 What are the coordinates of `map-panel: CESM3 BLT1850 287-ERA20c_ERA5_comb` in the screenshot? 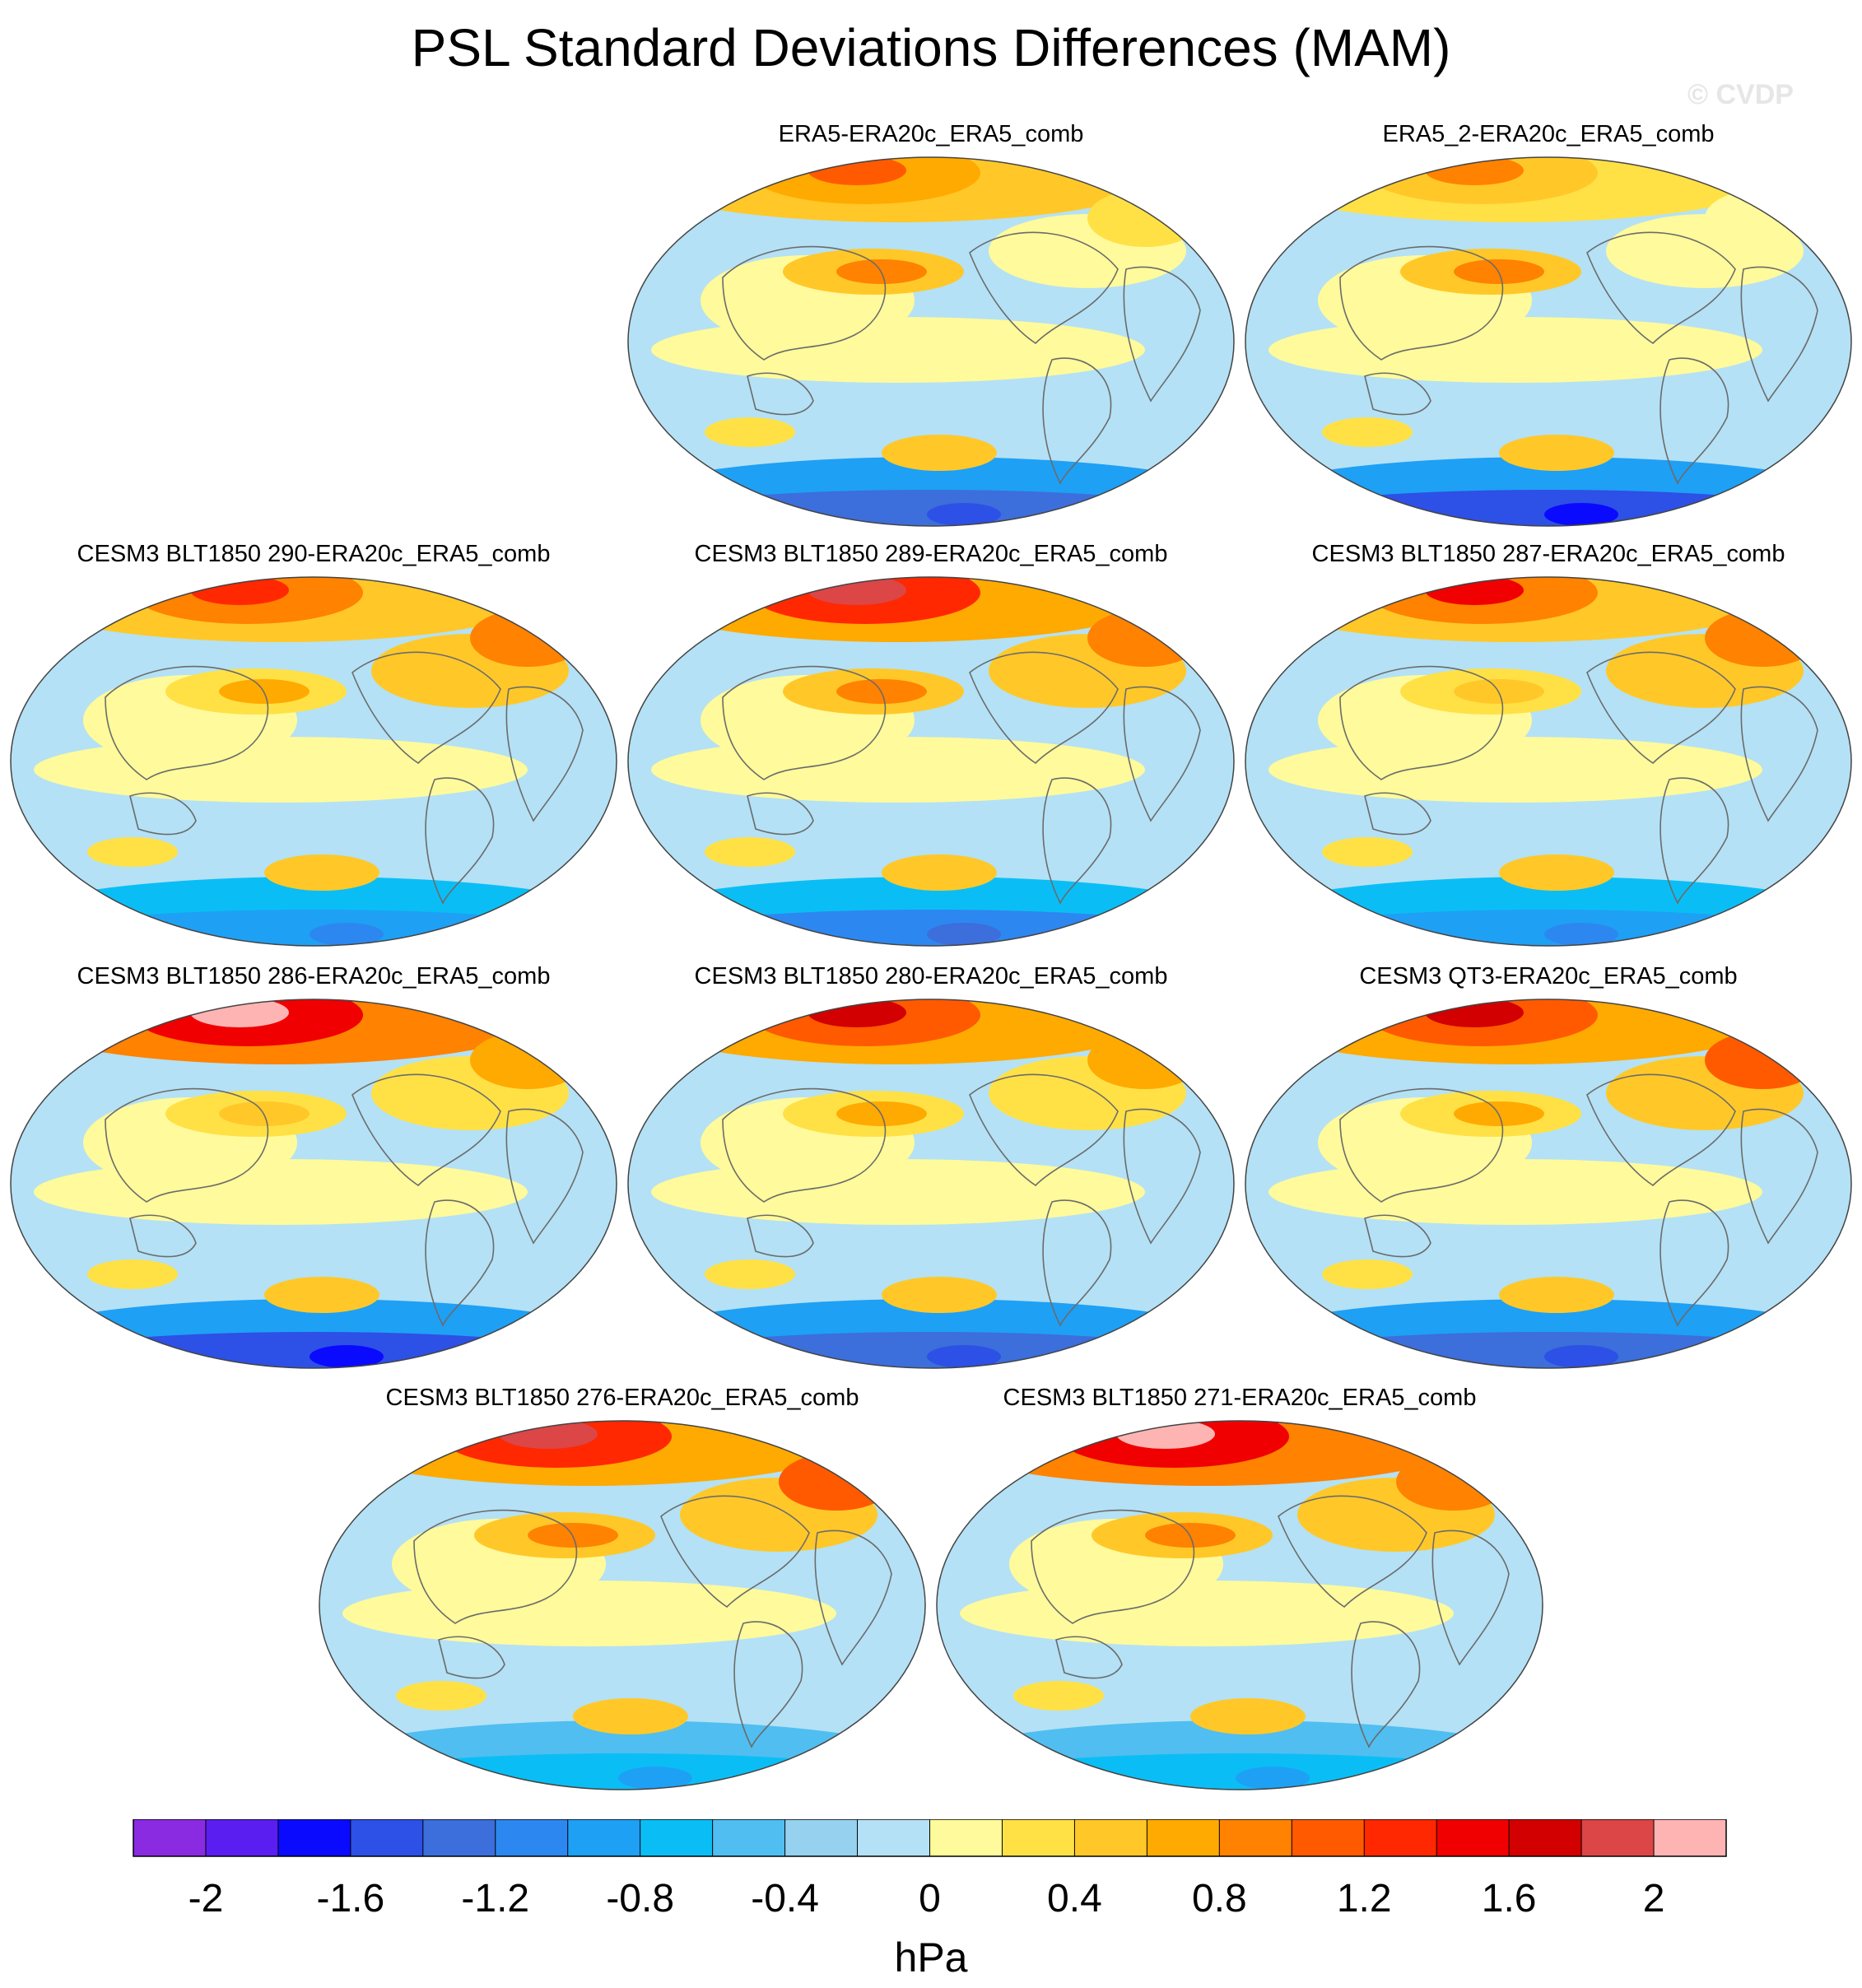 It's located at (1548, 745).